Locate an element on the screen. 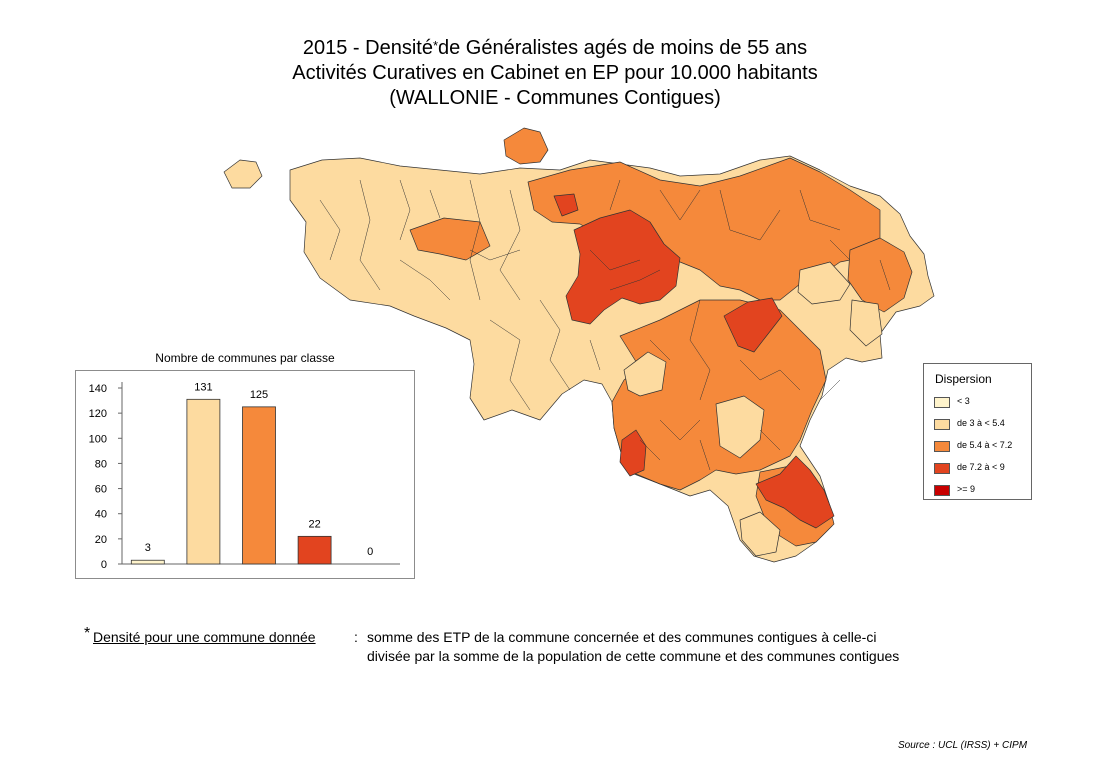  y-tick-label: 60 is located at coordinates (101, 490).